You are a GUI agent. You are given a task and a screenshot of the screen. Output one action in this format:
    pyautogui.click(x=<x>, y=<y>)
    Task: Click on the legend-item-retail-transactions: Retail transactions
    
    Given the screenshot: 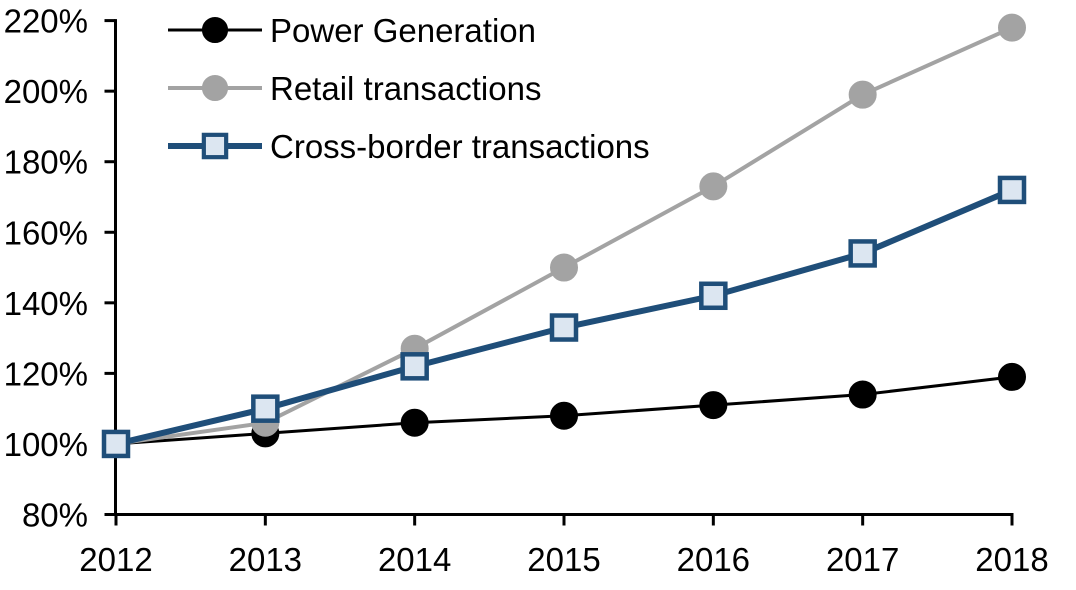 What is the action you would take?
    pyautogui.click(x=354, y=88)
    